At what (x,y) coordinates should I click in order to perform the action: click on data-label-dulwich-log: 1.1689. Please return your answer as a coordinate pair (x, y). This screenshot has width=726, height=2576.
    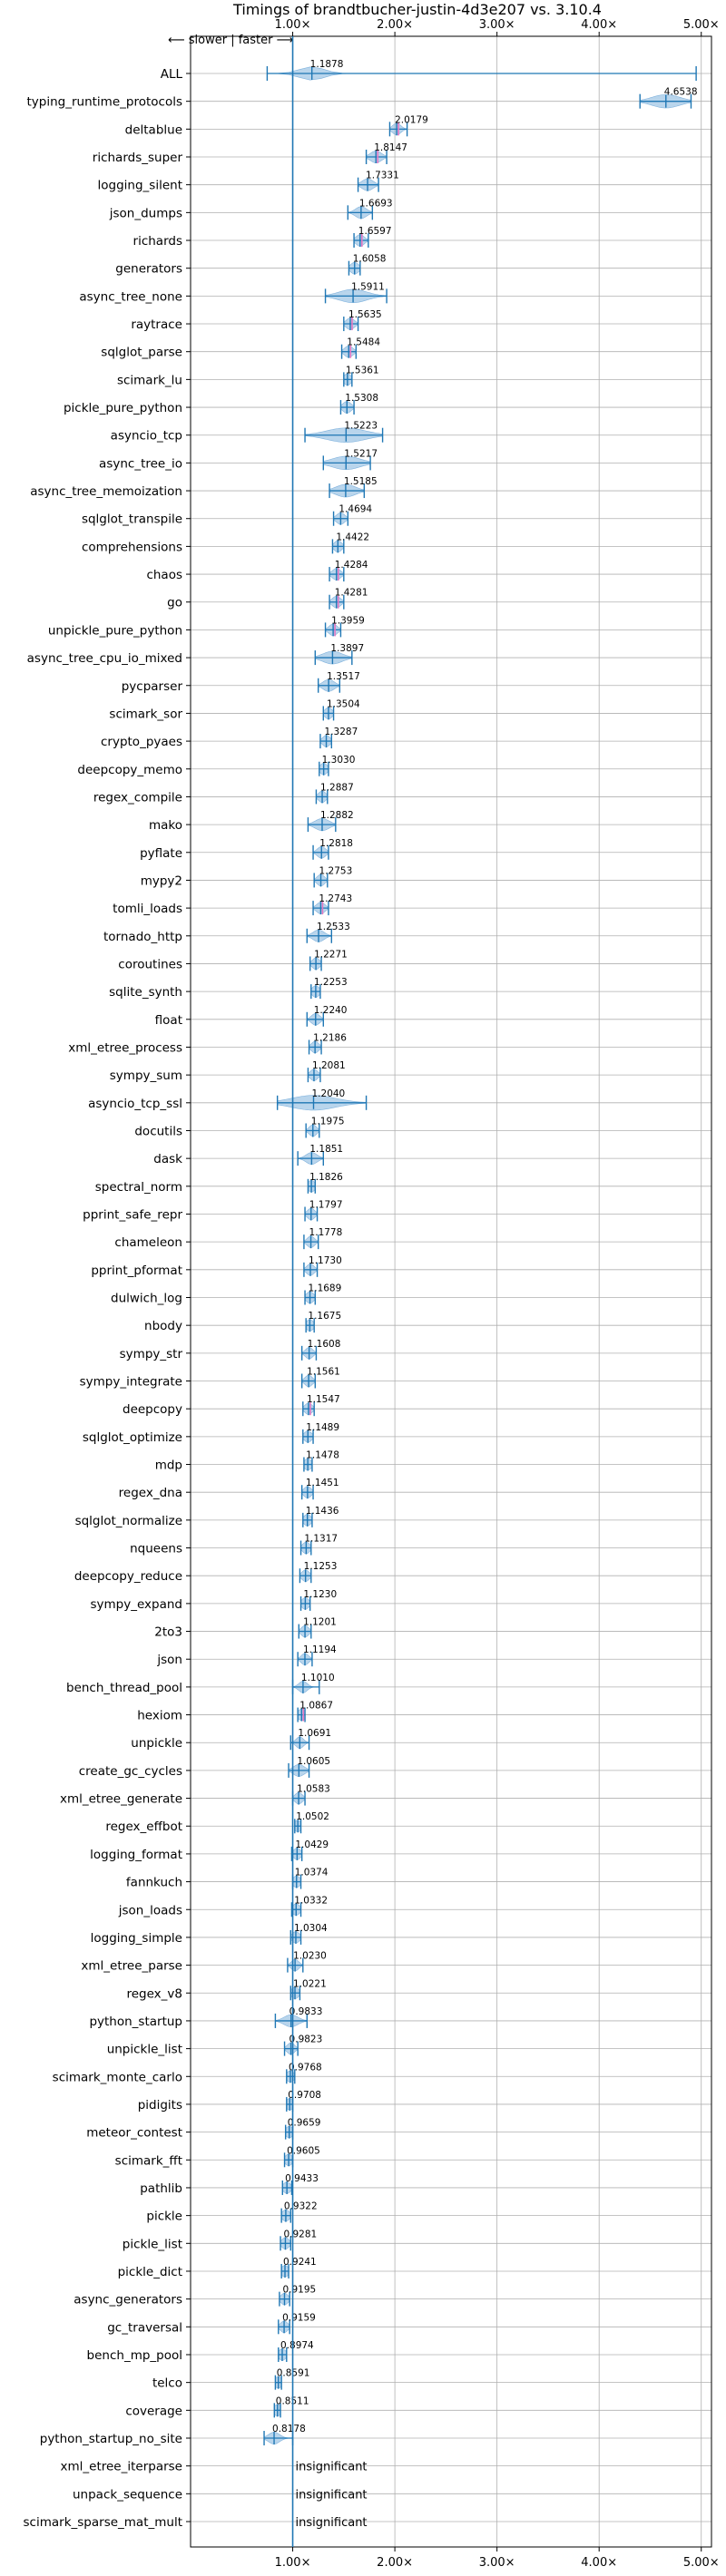
    Looking at the image, I should click on (325, 1288).